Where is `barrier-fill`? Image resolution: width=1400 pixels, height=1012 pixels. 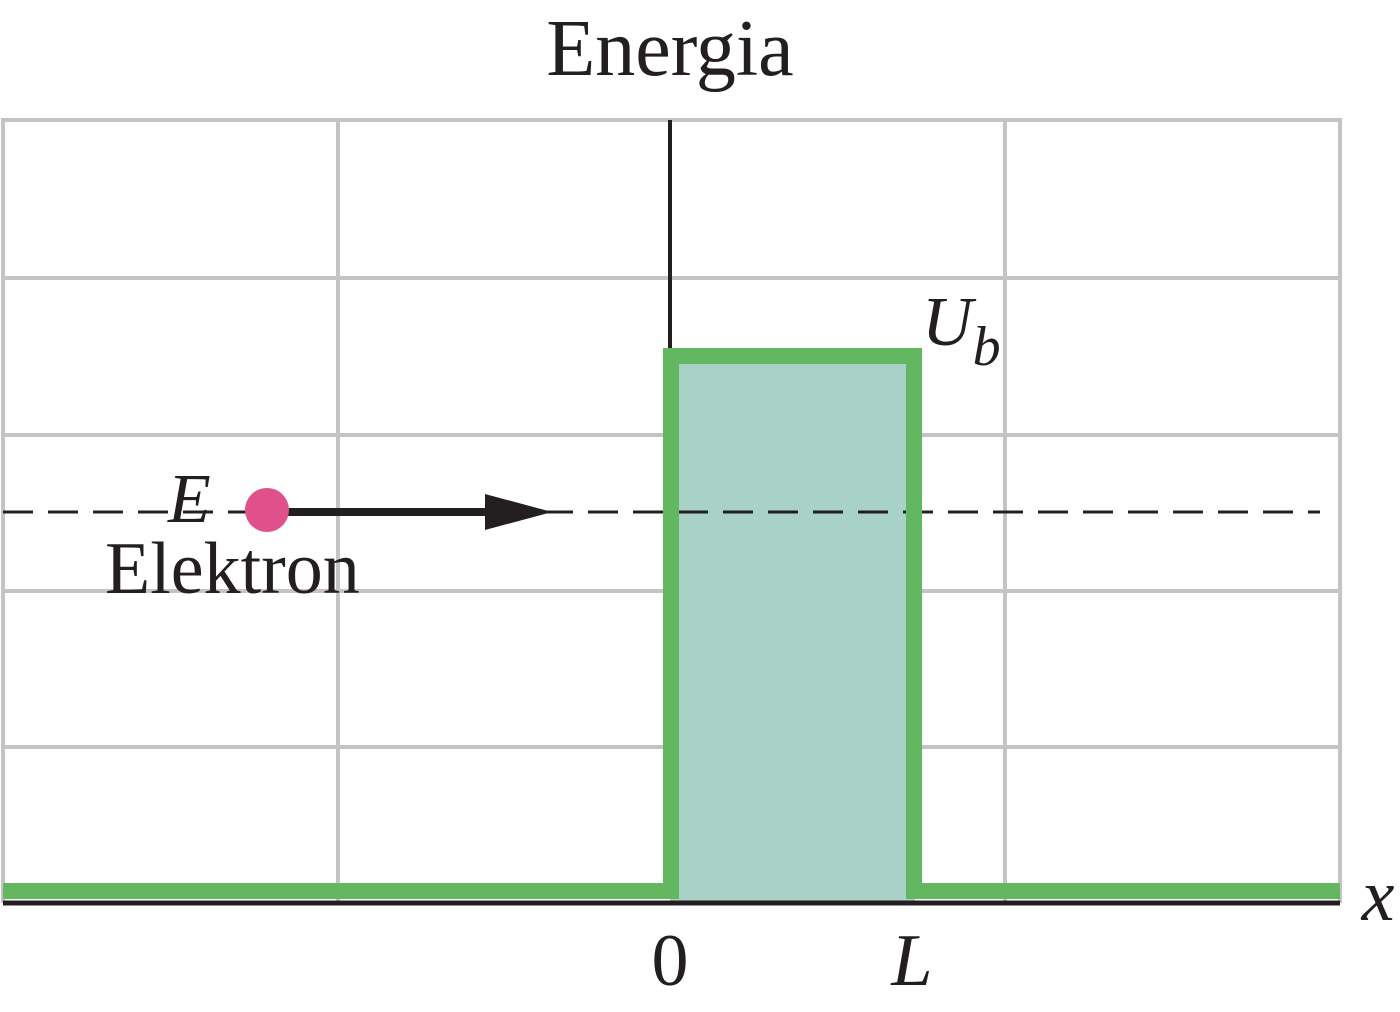 barrier-fill is located at coordinates (792, 629).